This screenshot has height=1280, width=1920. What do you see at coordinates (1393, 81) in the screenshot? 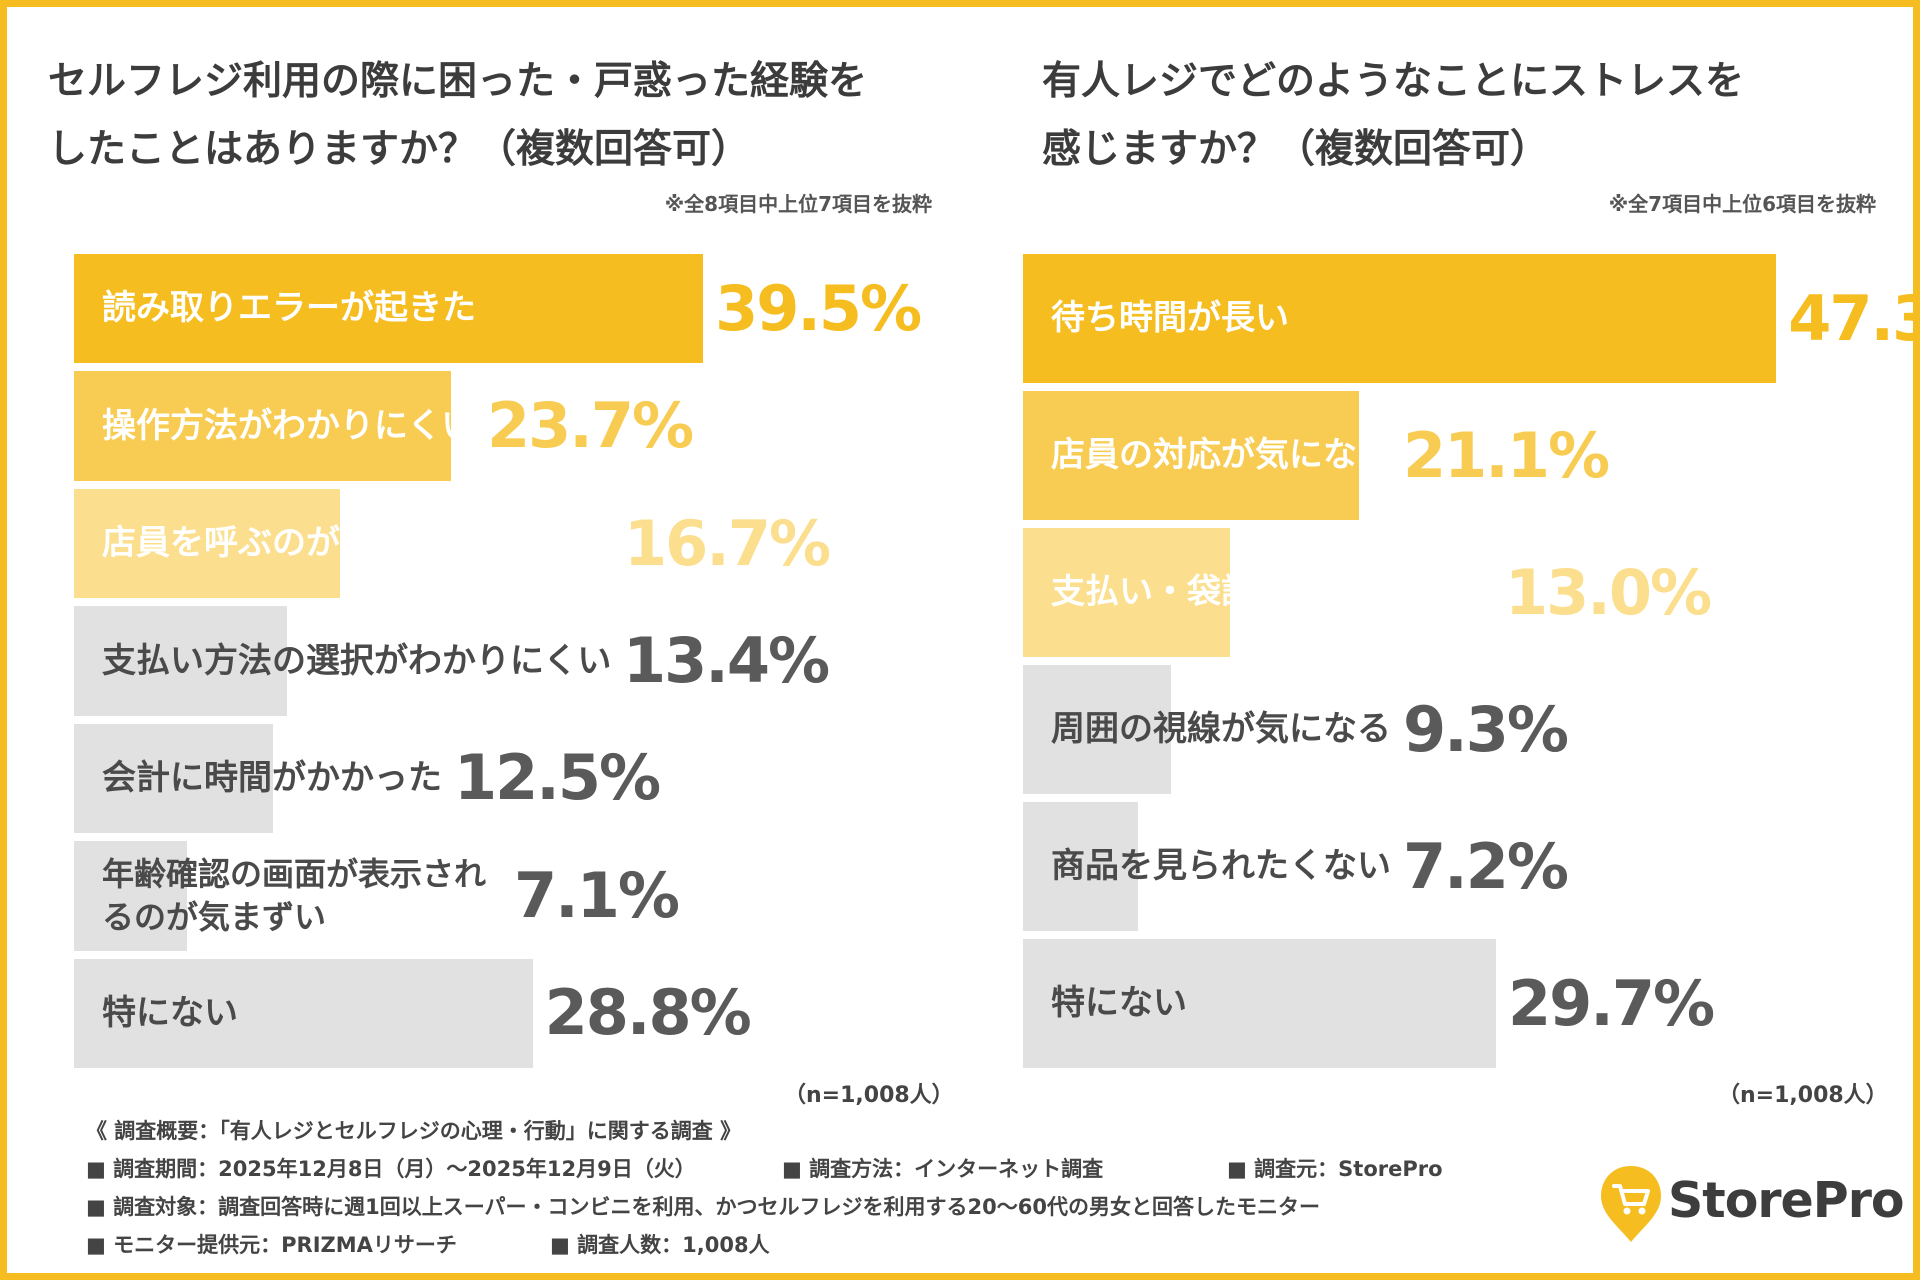
I see `right-title-line1: 有人レジでどのようなことにストレスを` at bounding box center [1393, 81].